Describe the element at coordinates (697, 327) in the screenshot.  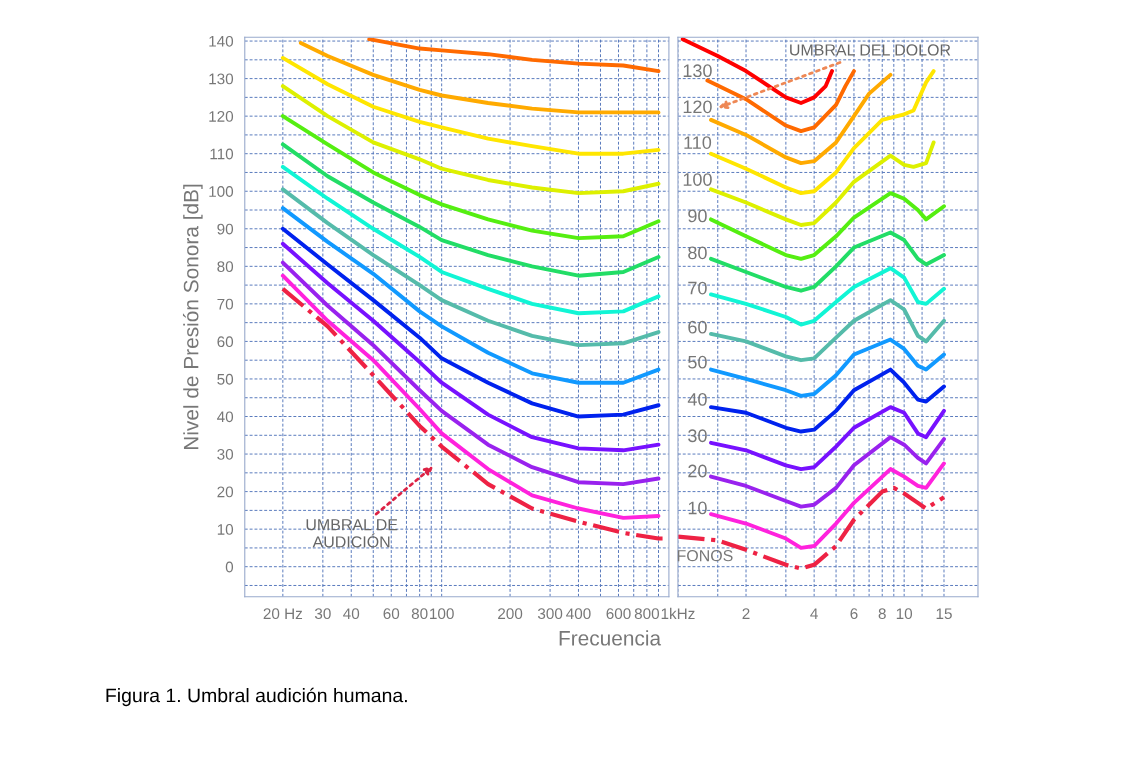
I see `annotation: 60` at that location.